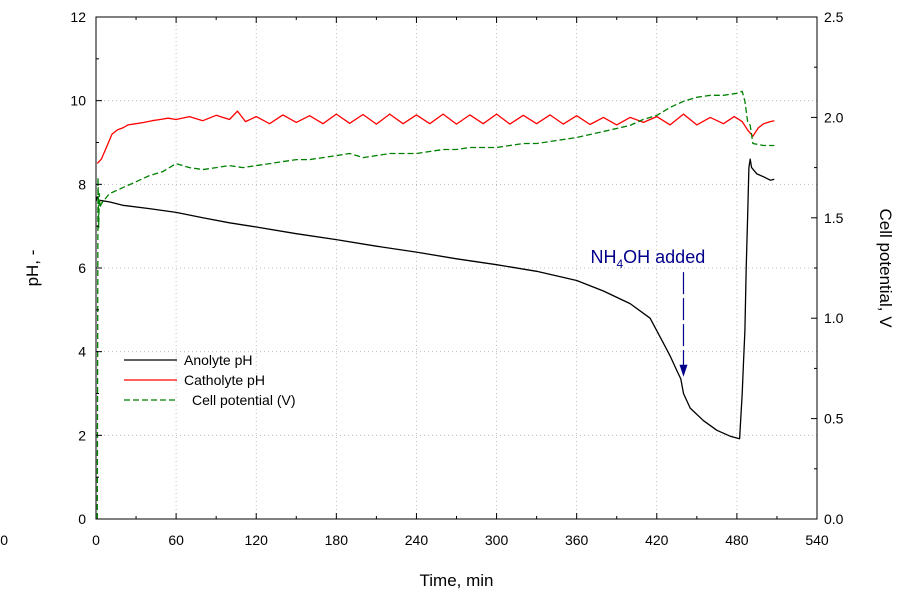 This screenshot has height=602, width=905. I want to click on x-axis-title: Time, min, so click(457, 580).